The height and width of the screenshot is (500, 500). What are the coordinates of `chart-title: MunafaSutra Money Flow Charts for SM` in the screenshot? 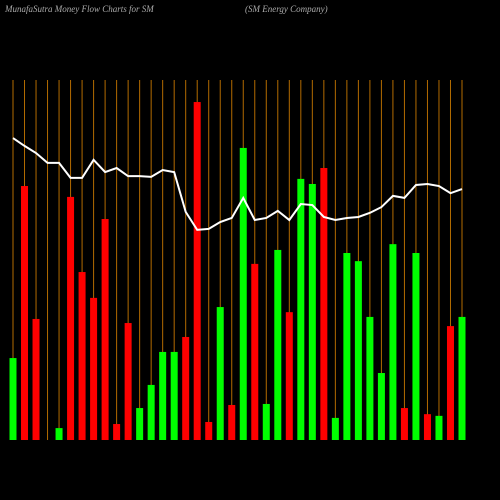 It's located at (79, 9).